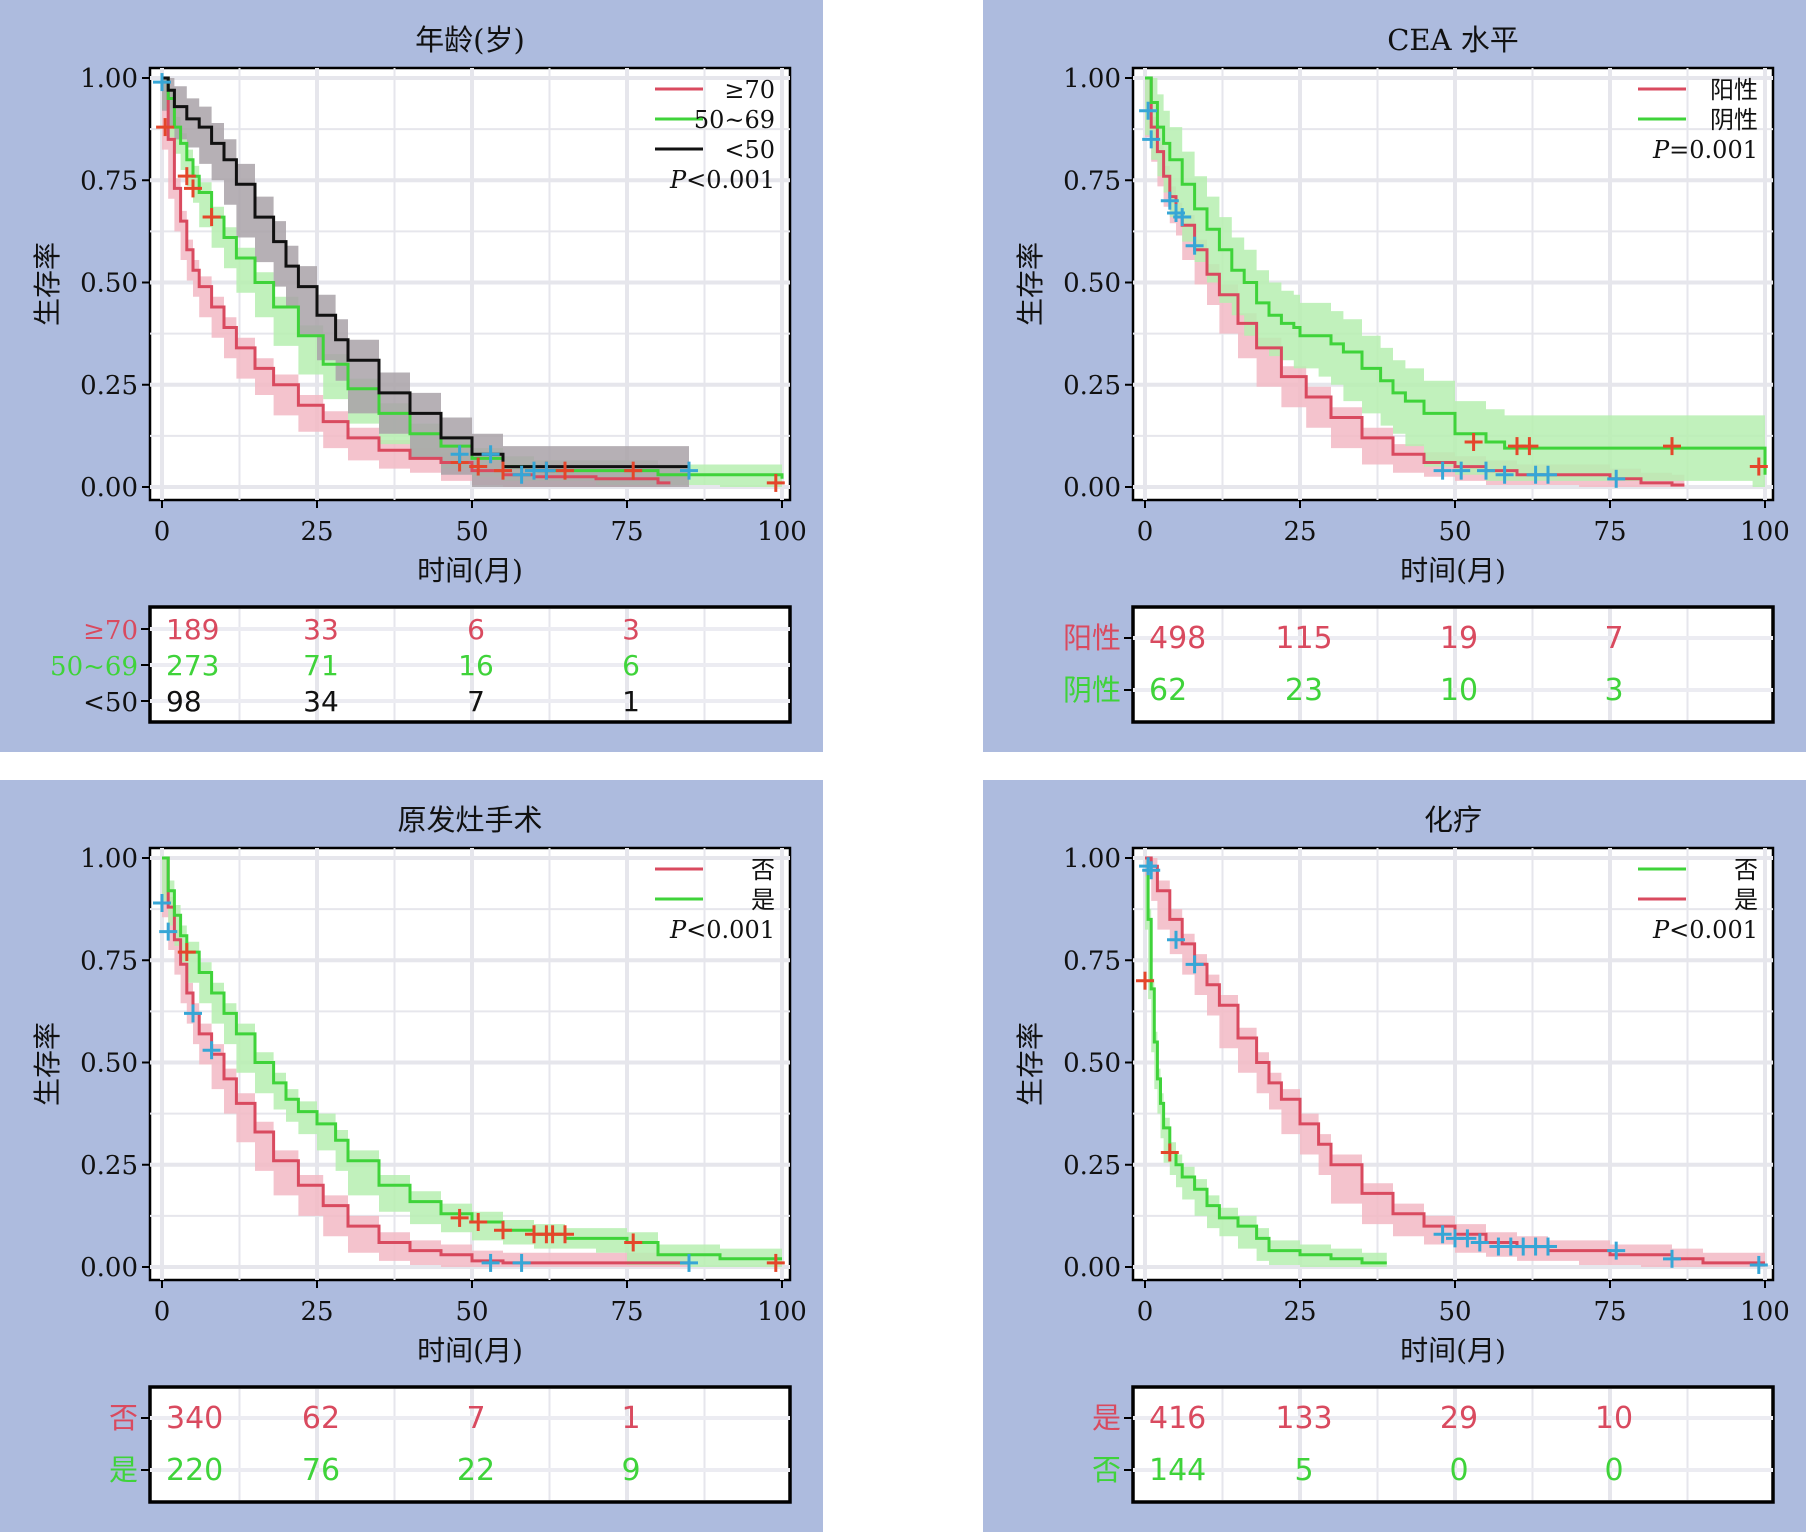 Image resolution: width=1806 pixels, height=1534 pixels. Describe the element at coordinates (123, 1470) in the screenshot. I see `risk-row-label: 是` at that location.